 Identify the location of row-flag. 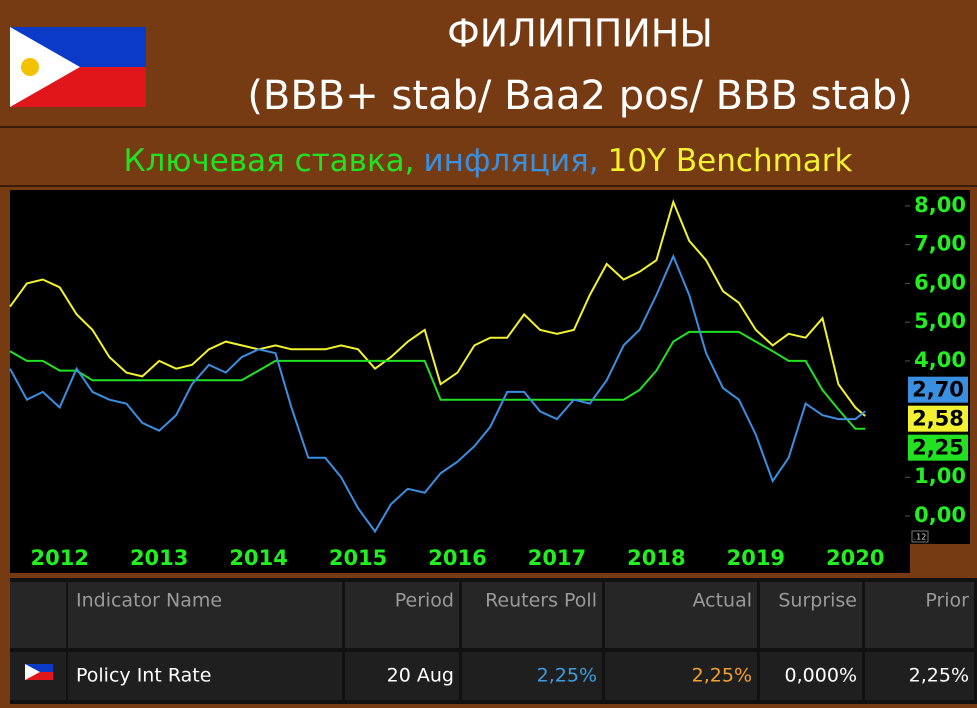
(39, 672).